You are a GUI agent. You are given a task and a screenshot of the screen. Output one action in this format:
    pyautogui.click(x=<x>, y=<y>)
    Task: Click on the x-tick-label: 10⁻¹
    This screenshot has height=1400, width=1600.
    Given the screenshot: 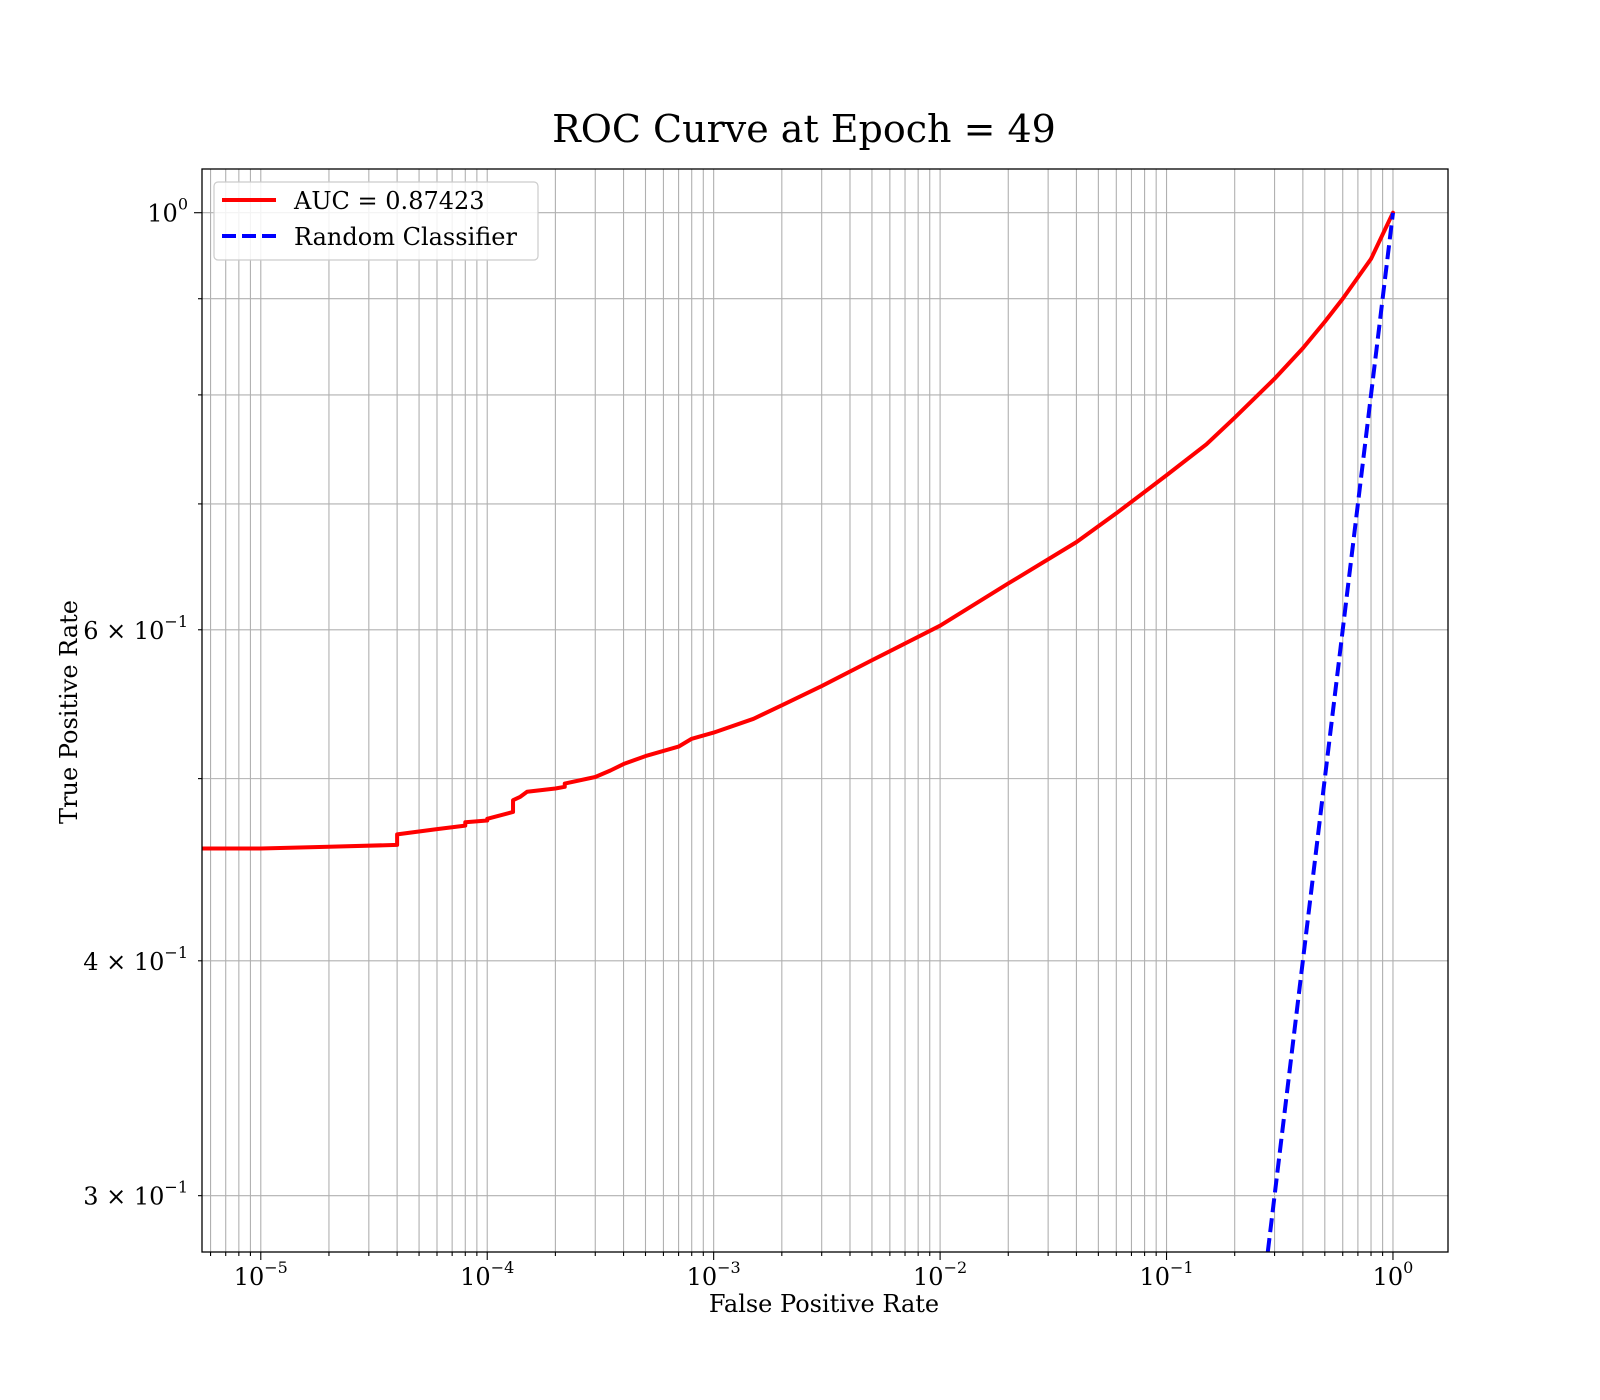 What is the action you would take?
    pyautogui.click(x=1166, y=1274)
    